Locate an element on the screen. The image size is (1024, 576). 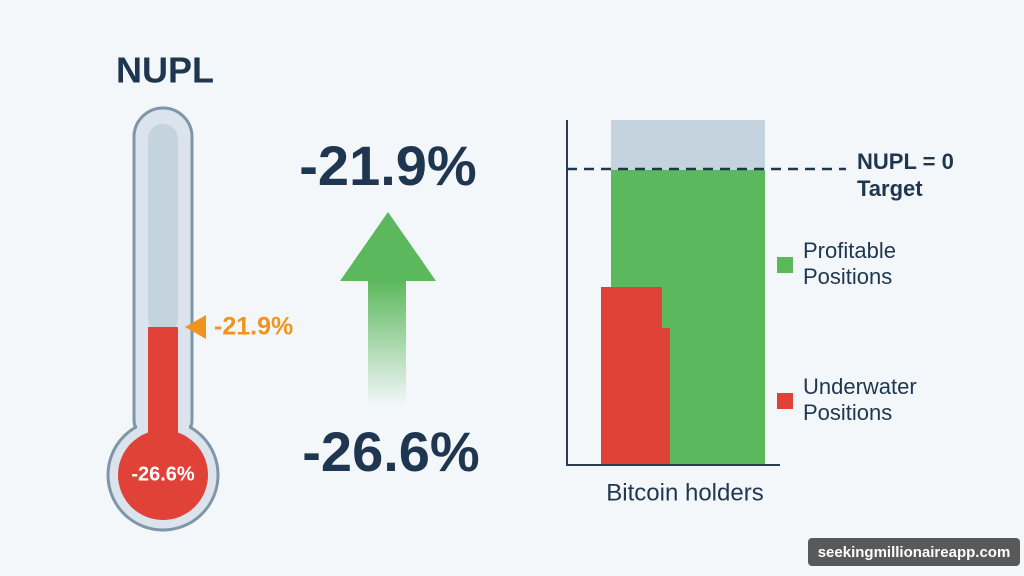
thermometer-empty is located at coordinates (163, 229).